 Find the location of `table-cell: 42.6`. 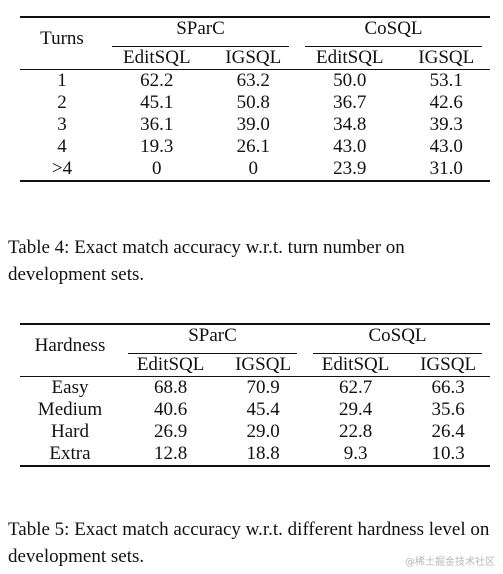

table-cell: 42.6 is located at coordinates (446, 102).